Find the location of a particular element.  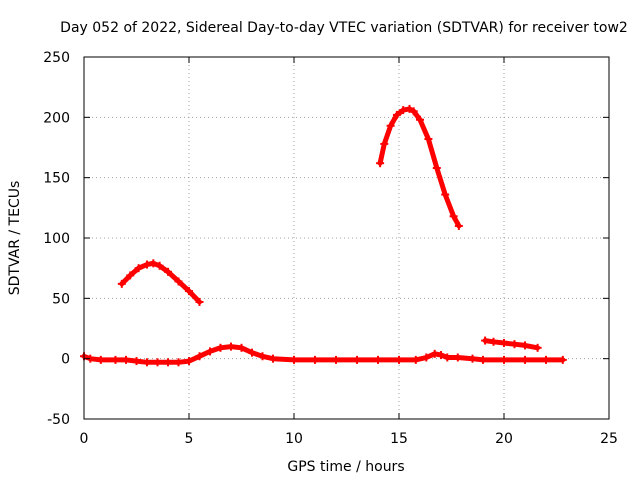

x-tick-label: 15 is located at coordinates (399, 439).